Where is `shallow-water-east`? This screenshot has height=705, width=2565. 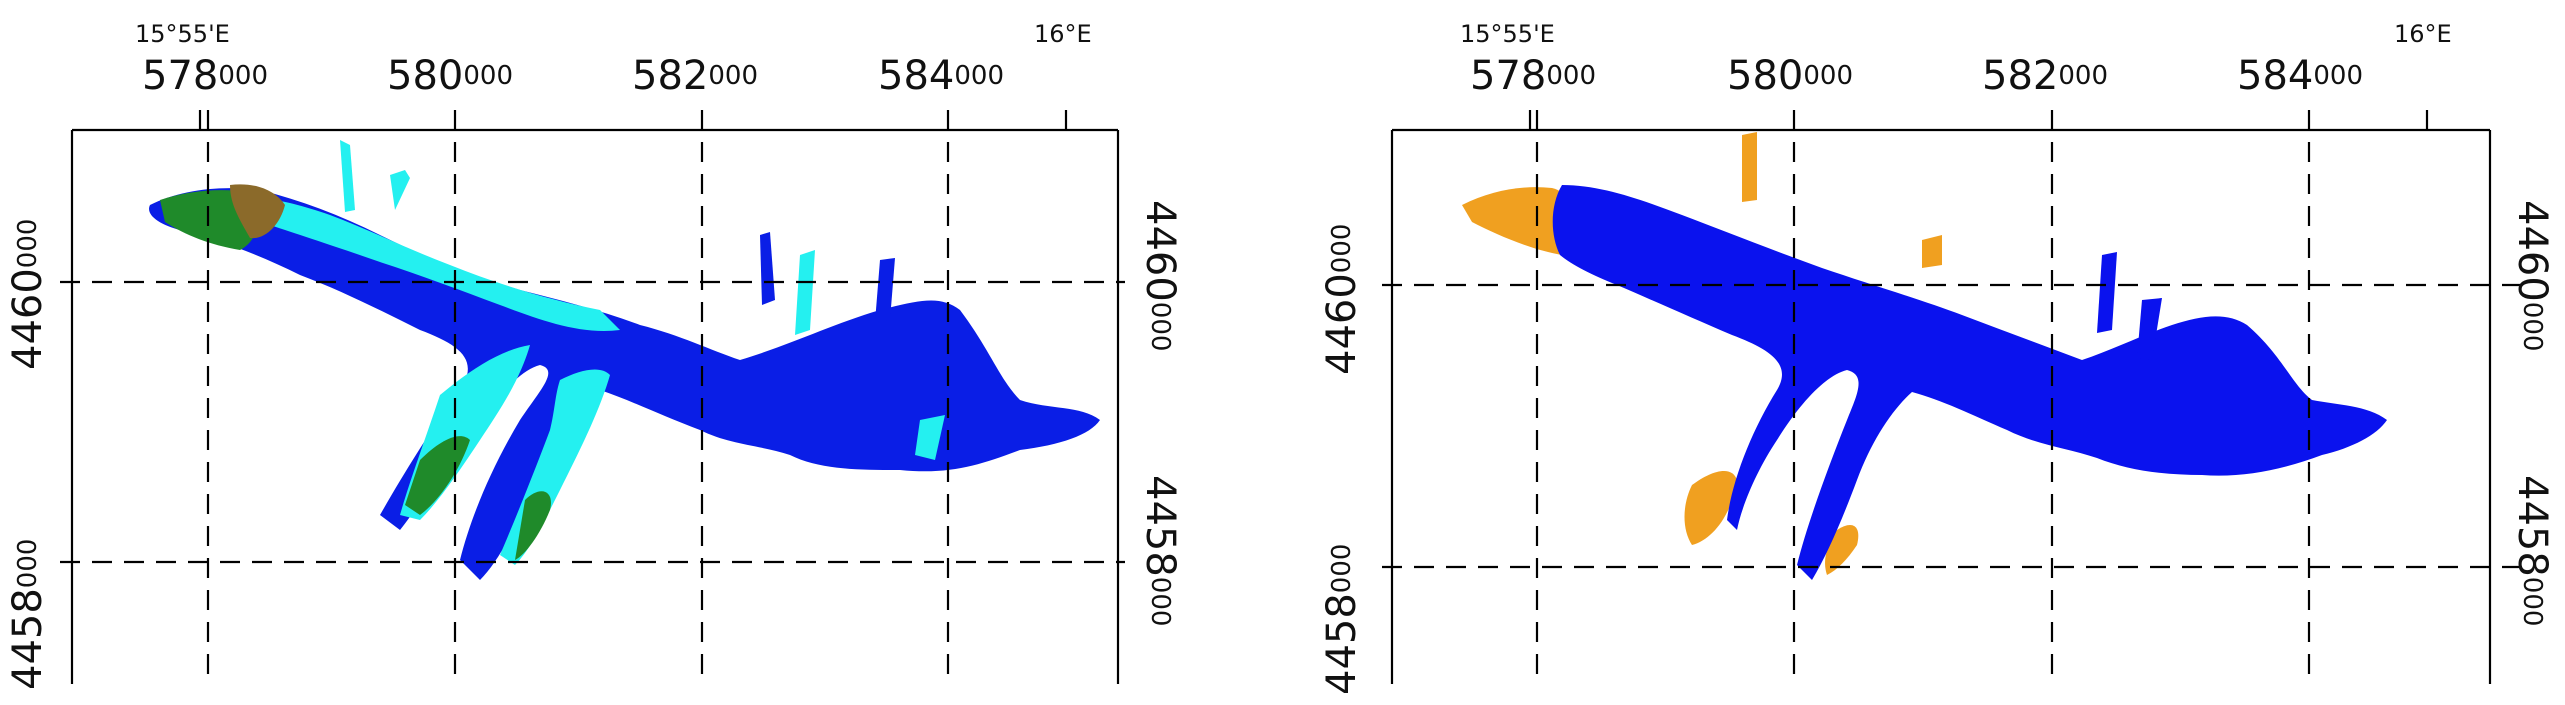 shallow-water-east is located at coordinates (930, 437).